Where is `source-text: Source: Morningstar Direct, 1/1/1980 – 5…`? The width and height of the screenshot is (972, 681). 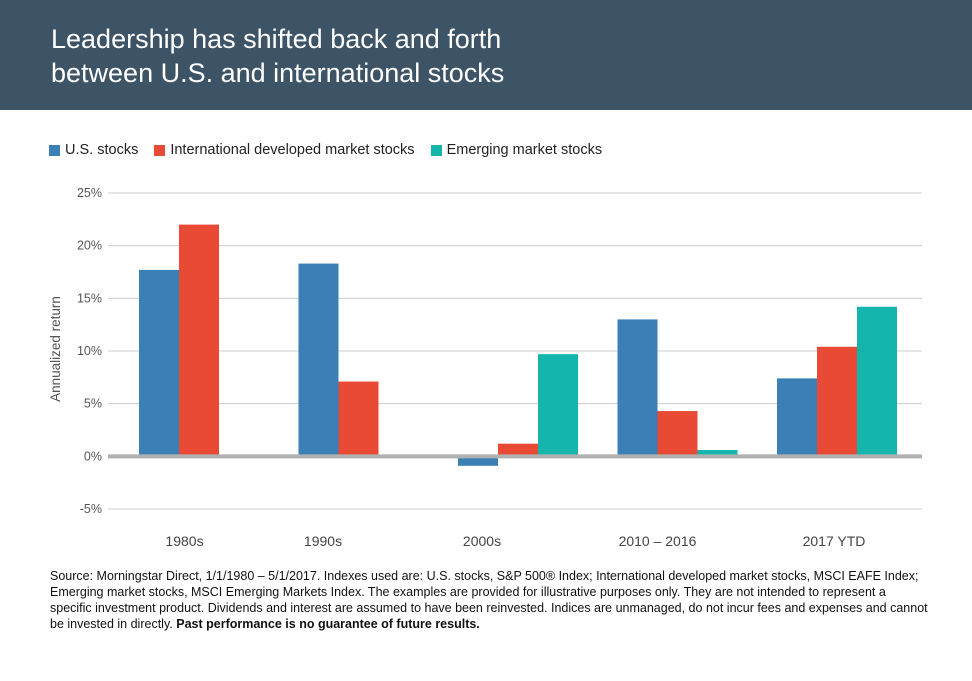
source-text: Source: Morningstar Direct, 1/1/1980 – 5… is located at coordinates (489, 600).